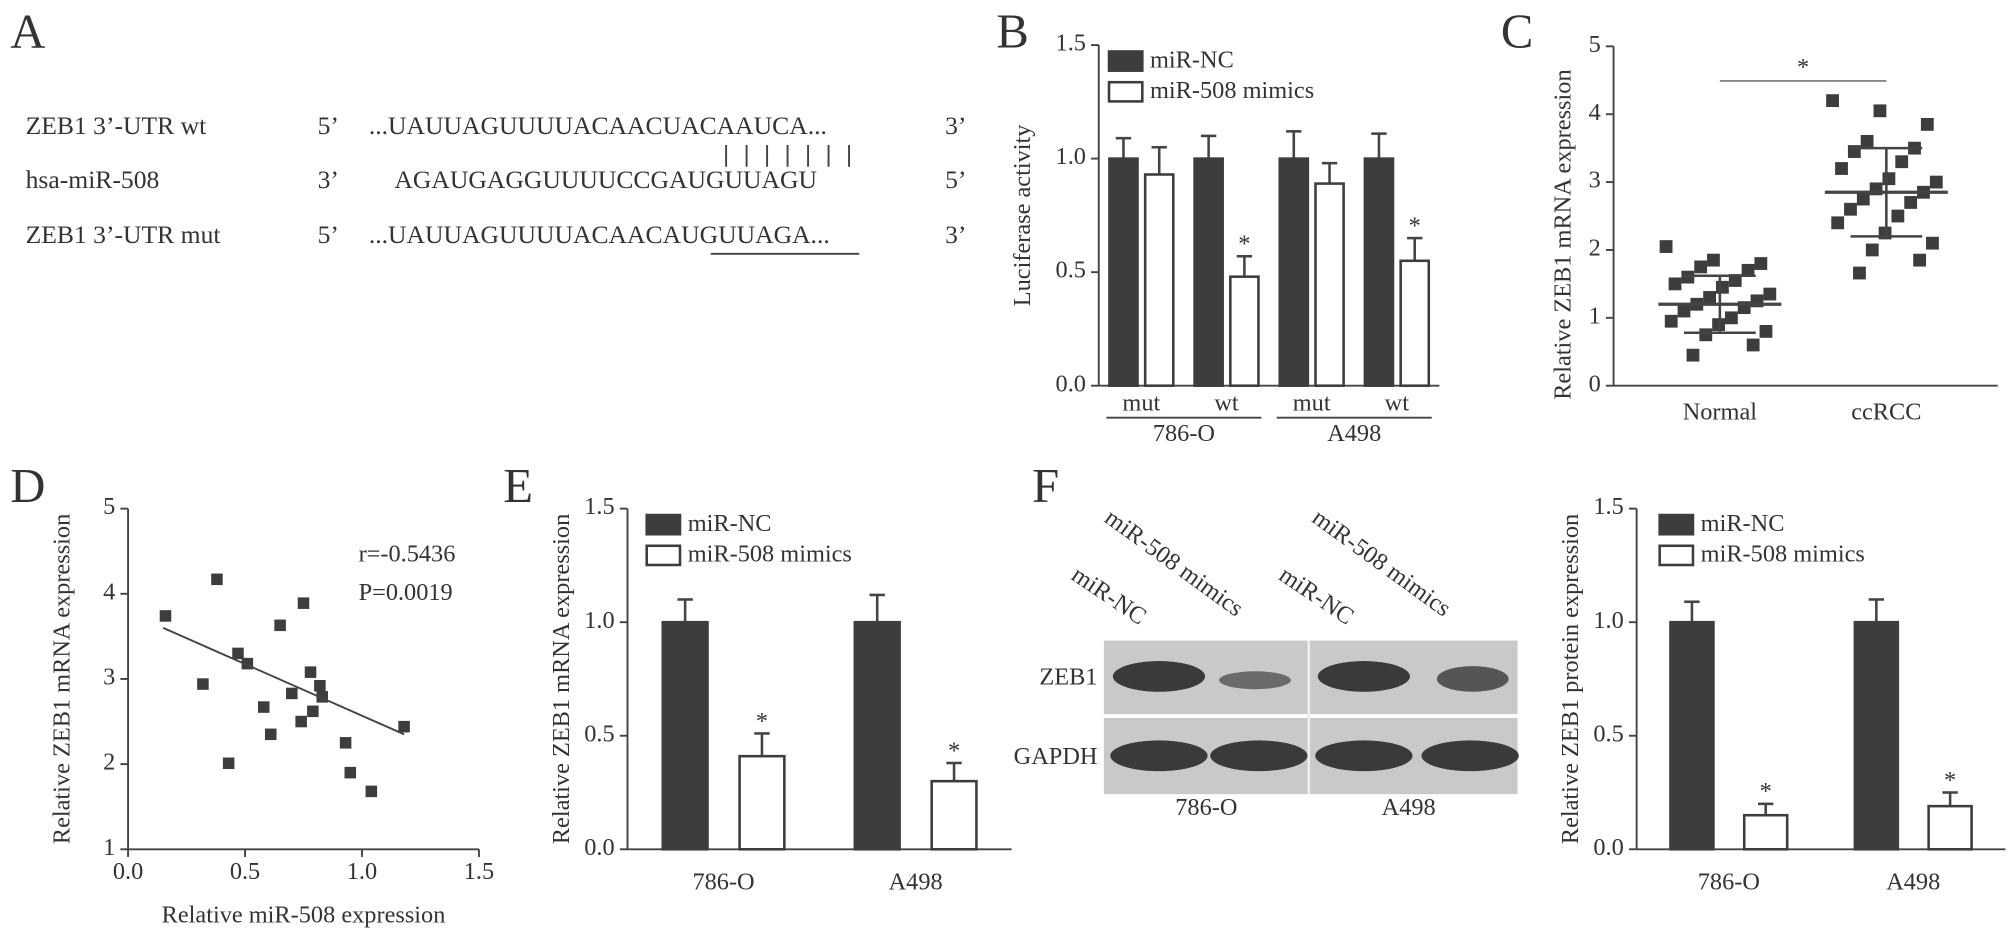 Image resolution: width=2008 pixels, height=943 pixels. What do you see at coordinates (916, 881) in the screenshot?
I see `x-tick-label: A498` at bounding box center [916, 881].